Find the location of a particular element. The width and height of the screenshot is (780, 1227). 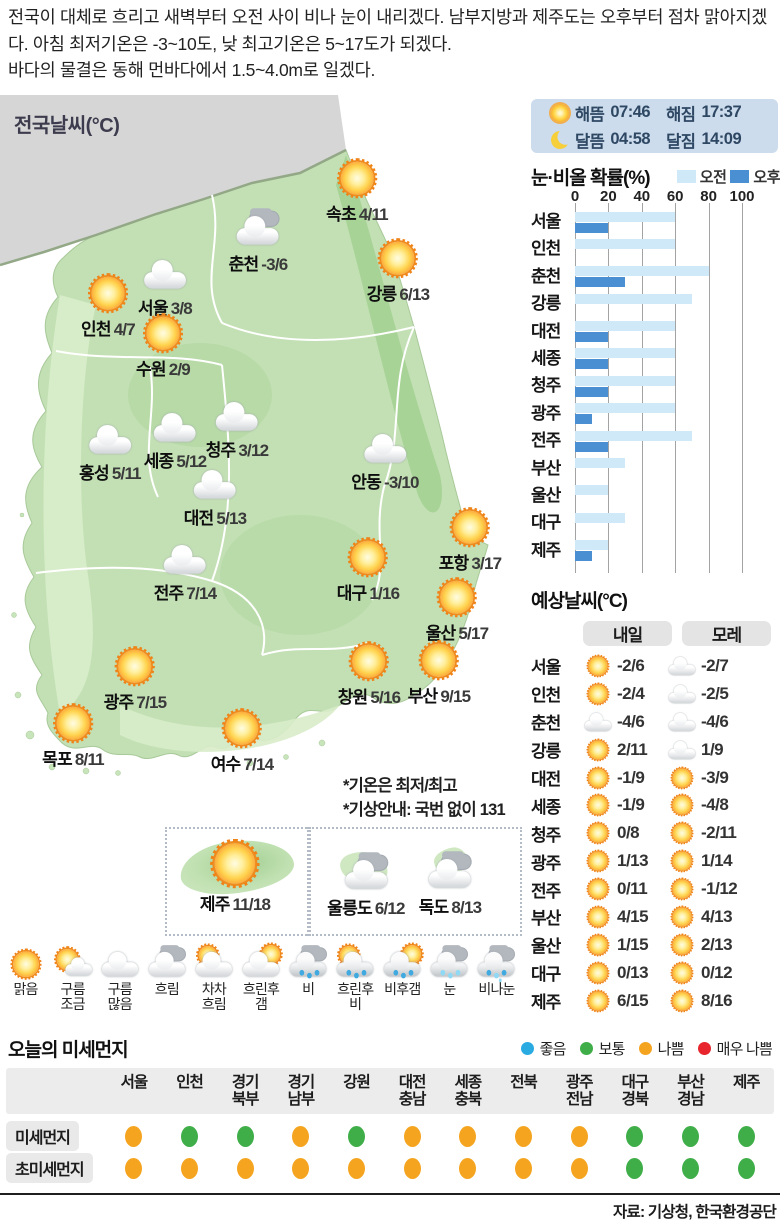

chart-row: 세종 is located at coordinates (655, 359).